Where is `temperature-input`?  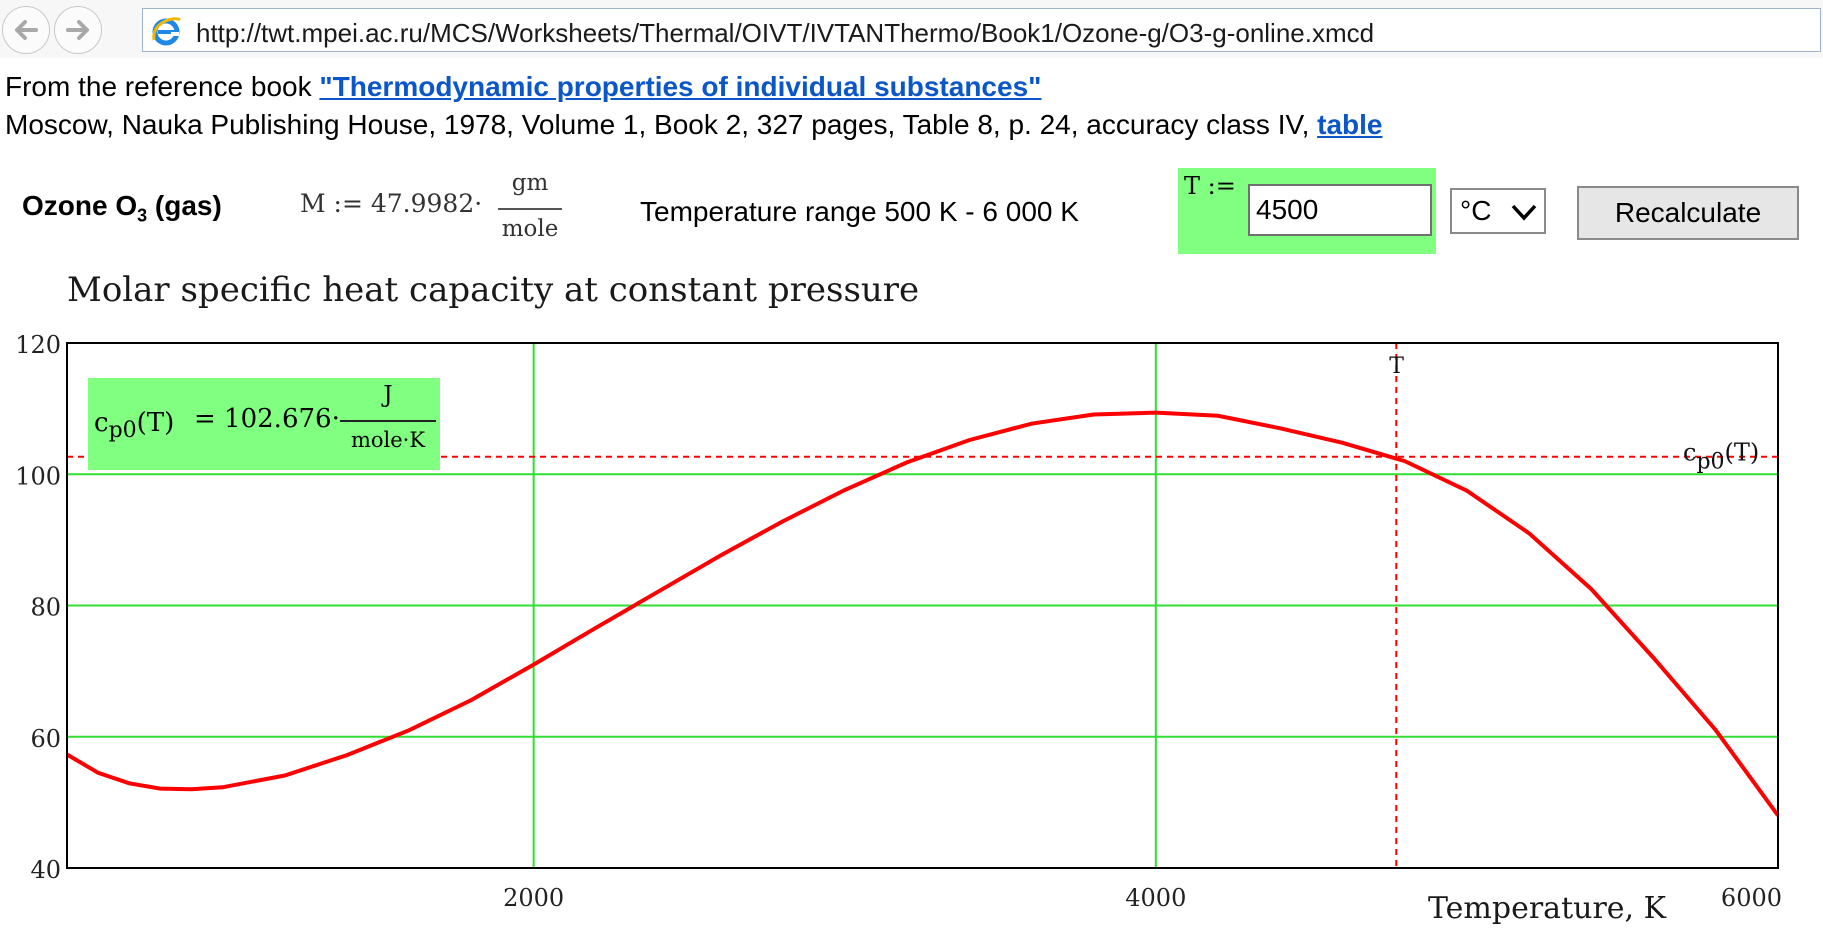 temperature-input is located at coordinates (1340, 210).